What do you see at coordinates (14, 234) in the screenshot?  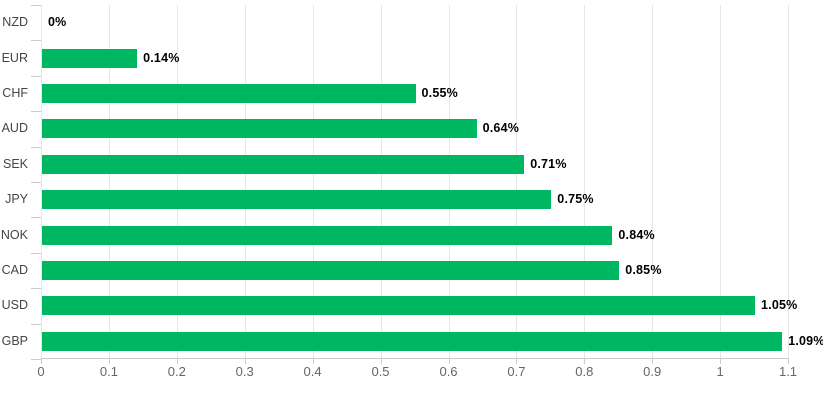 I see `category-label-nok: NOK` at bounding box center [14, 234].